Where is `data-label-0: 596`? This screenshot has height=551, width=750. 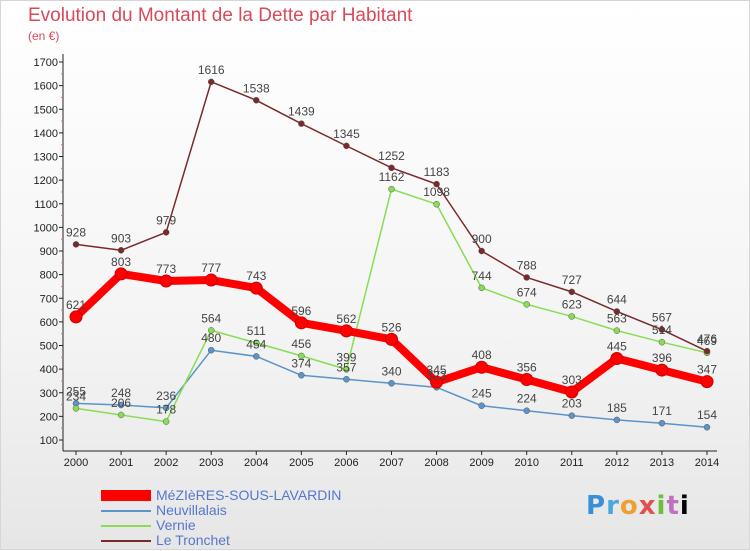 data-label-0: 596 is located at coordinates (301, 311).